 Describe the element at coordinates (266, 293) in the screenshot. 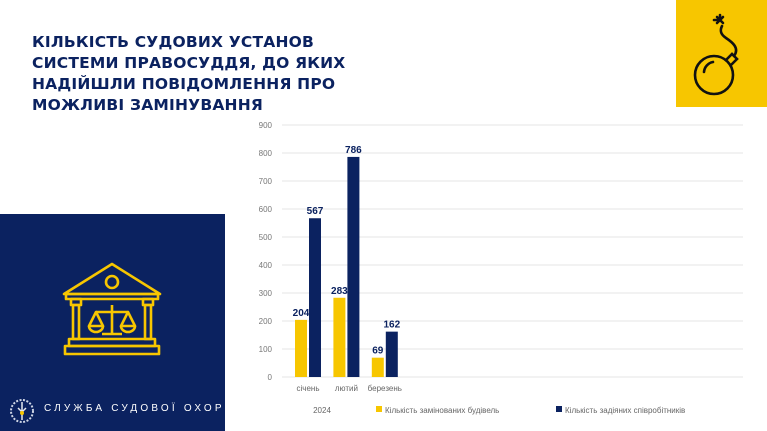

I see `y-tick-label: 300` at that location.